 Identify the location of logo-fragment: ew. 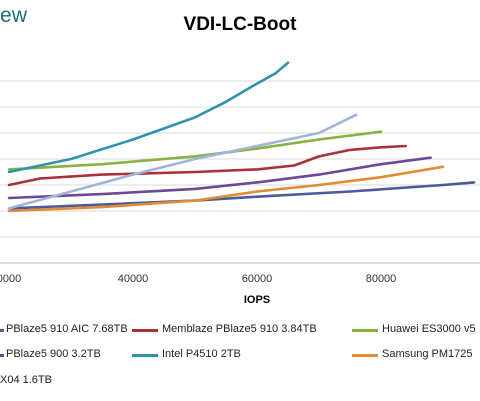
(14, 15).